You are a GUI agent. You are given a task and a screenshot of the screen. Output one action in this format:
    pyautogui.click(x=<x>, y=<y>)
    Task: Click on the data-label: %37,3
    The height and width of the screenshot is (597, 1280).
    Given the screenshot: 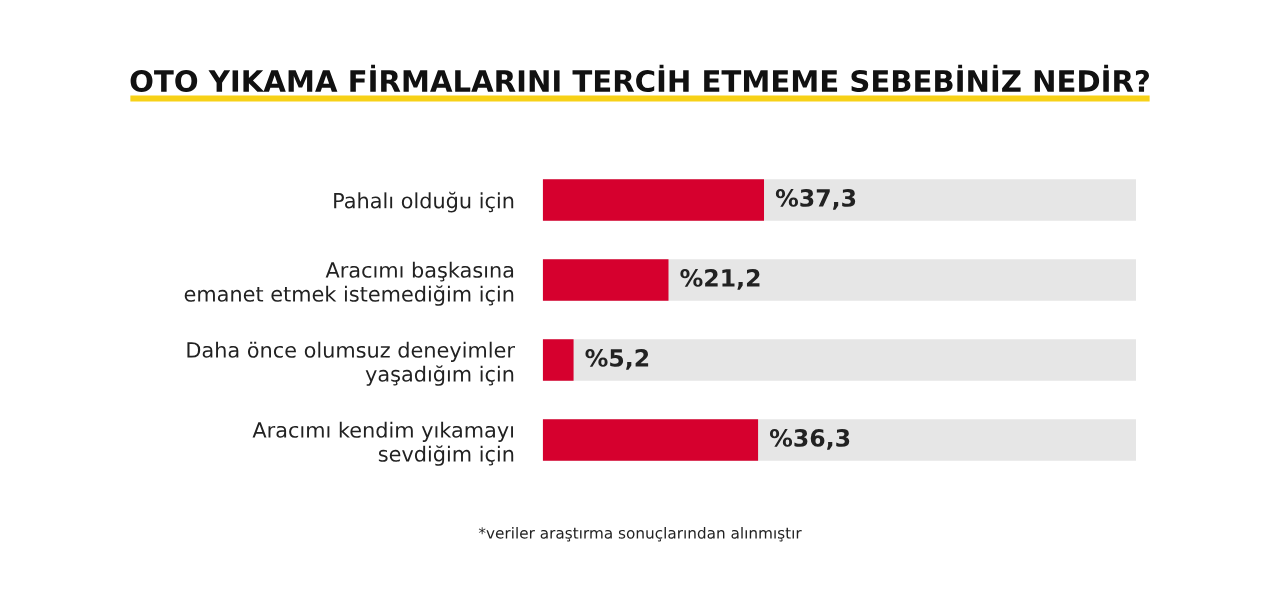 What is the action you would take?
    pyautogui.click(x=815, y=199)
    